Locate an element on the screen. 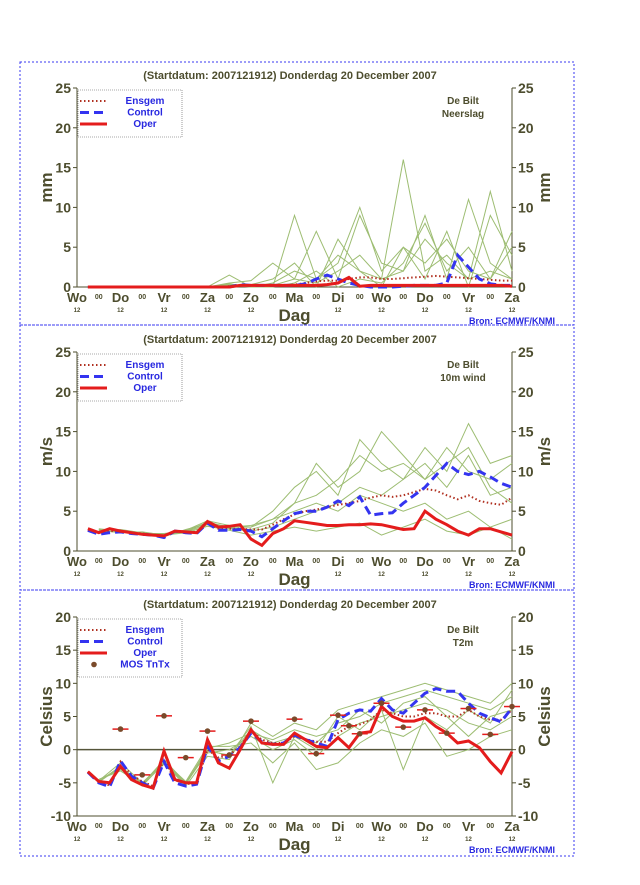  legend-label: Oper is located at coordinates (144, 653).